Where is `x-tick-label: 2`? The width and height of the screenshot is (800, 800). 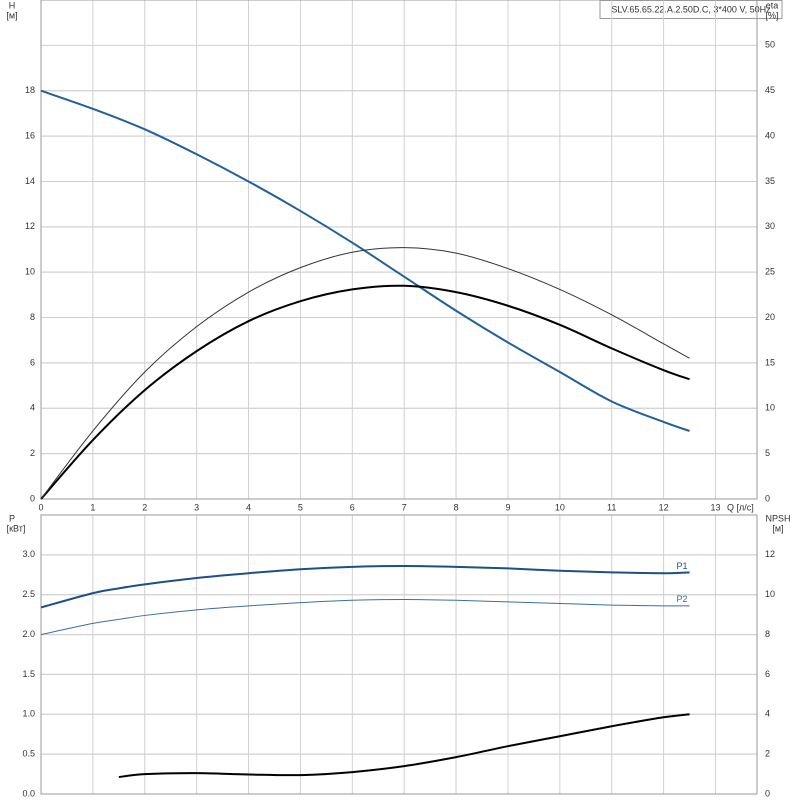
x-tick-label: 2 is located at coordinates (144, 507).